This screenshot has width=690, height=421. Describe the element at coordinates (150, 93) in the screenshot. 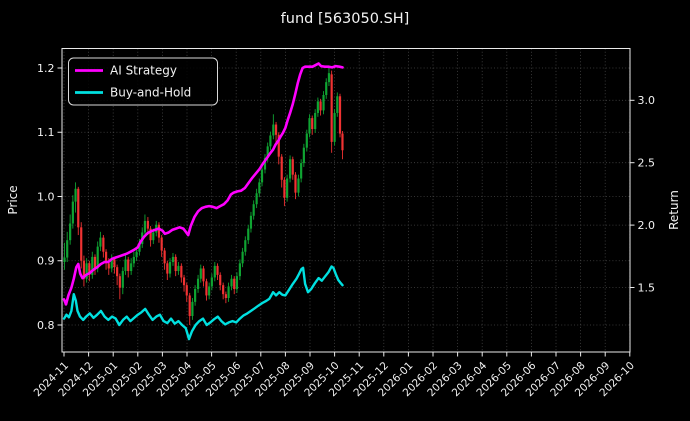

I see `legend-label: Buy-and-Hold` at that location.